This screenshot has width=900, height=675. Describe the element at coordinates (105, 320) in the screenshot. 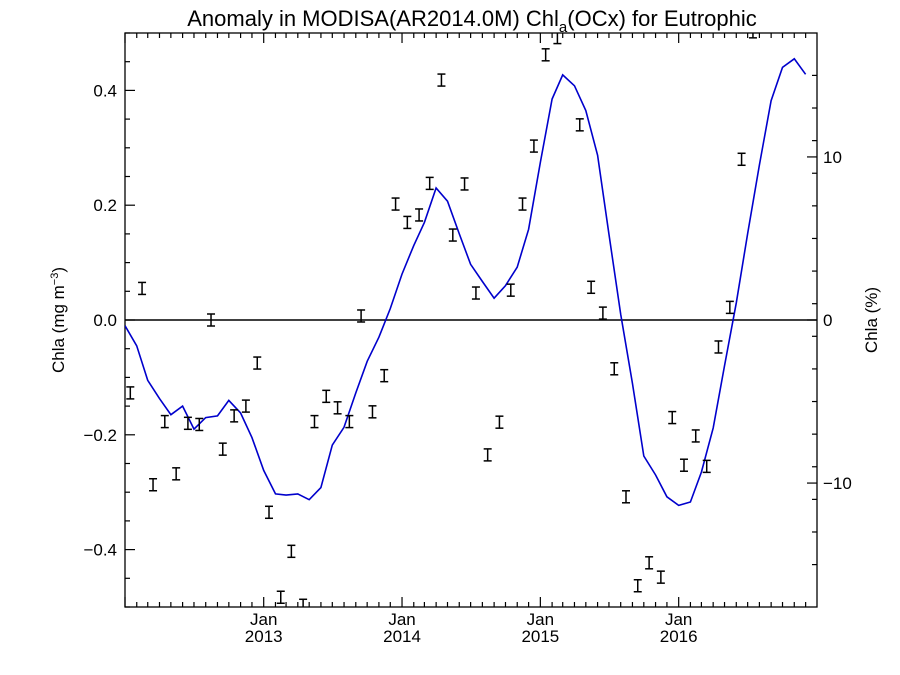

I see `left-tick-label: 0.0` at that location.